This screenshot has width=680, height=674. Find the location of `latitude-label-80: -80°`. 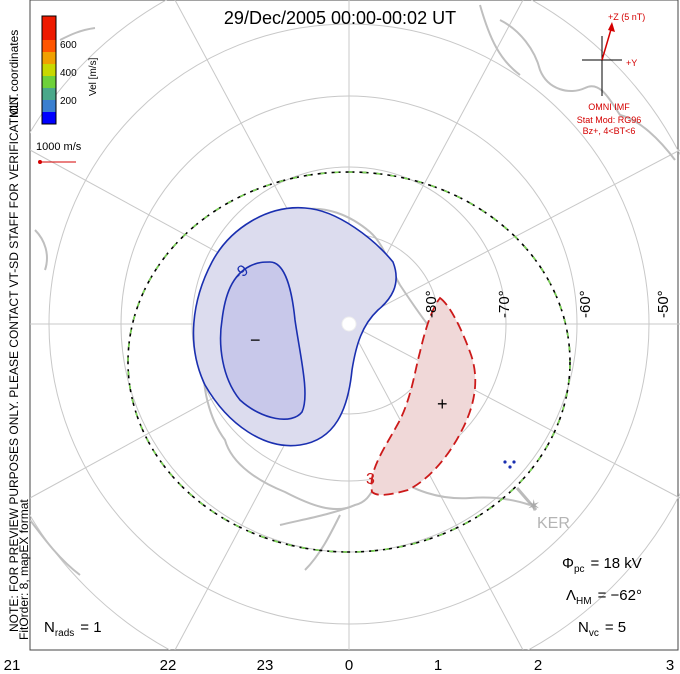

latitude-label-80: -80° is located at coordinates (431, 304).